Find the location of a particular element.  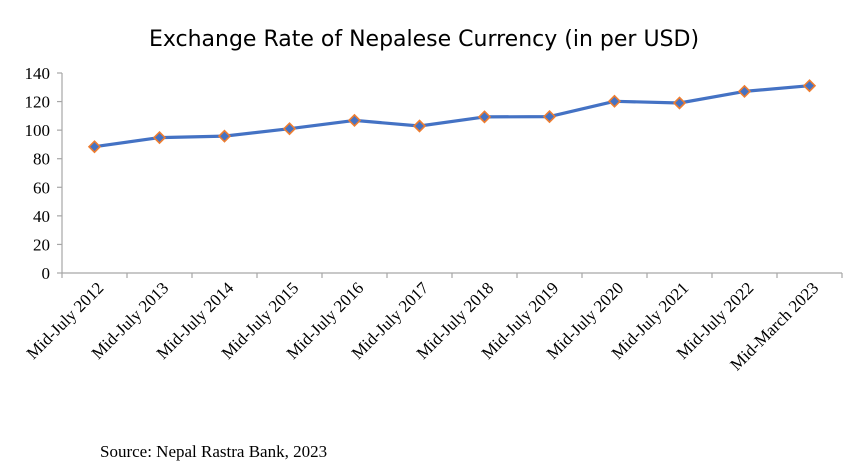

y-tick-label: 40 is located at coordinates (41, 216).